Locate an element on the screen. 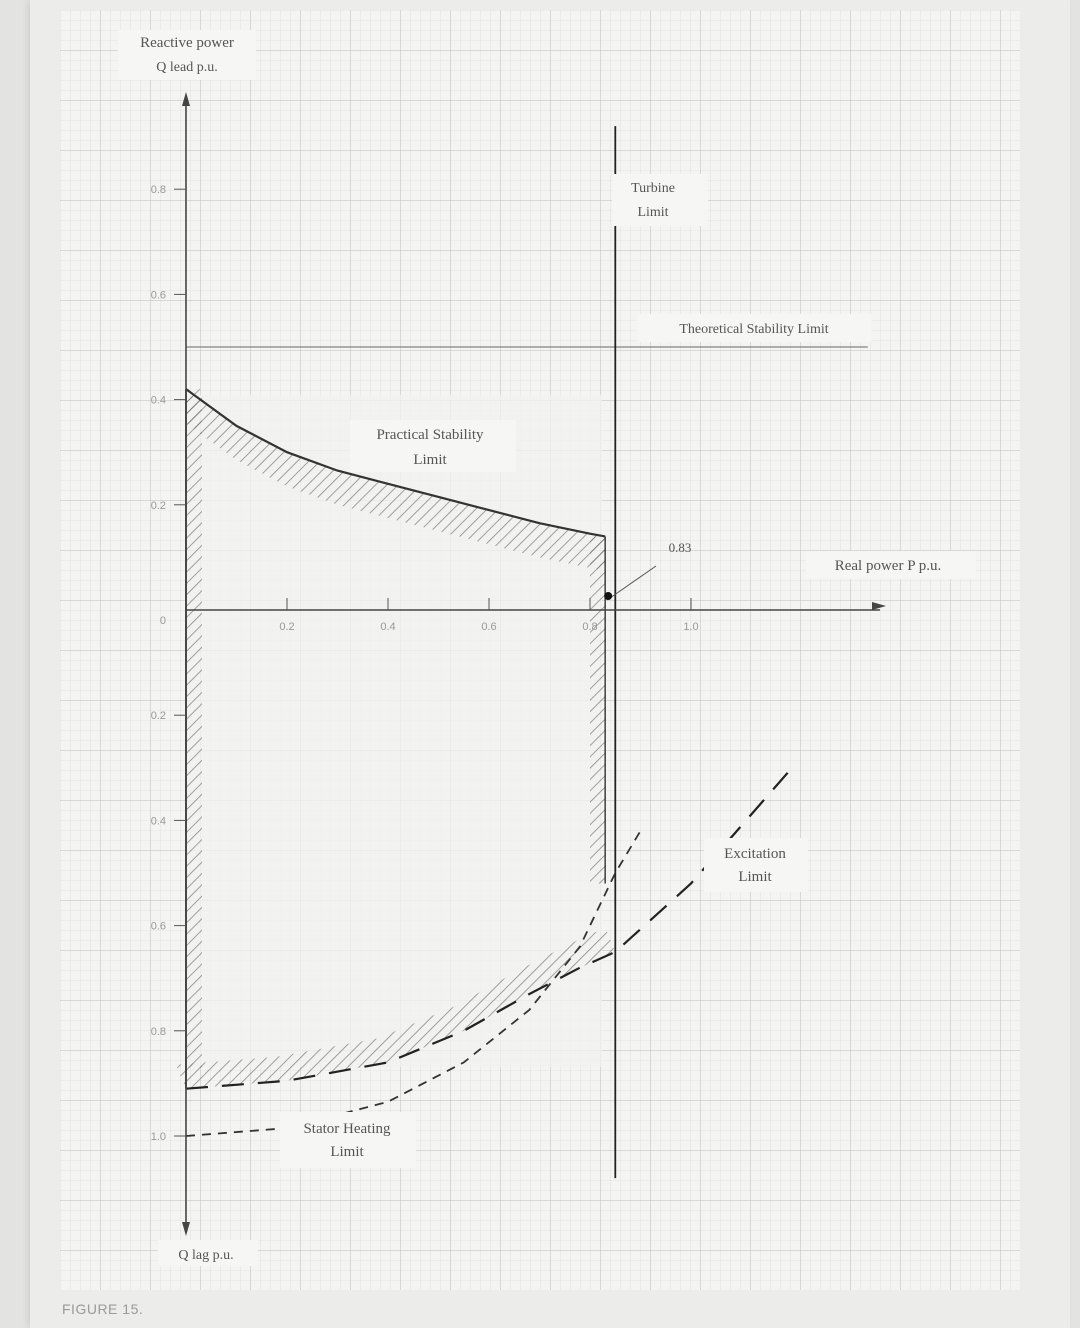 Image resolution: width=1080 pixels, height=1328 pixels. x-tick-label: 0.4 is located at coordinates (387, 627).